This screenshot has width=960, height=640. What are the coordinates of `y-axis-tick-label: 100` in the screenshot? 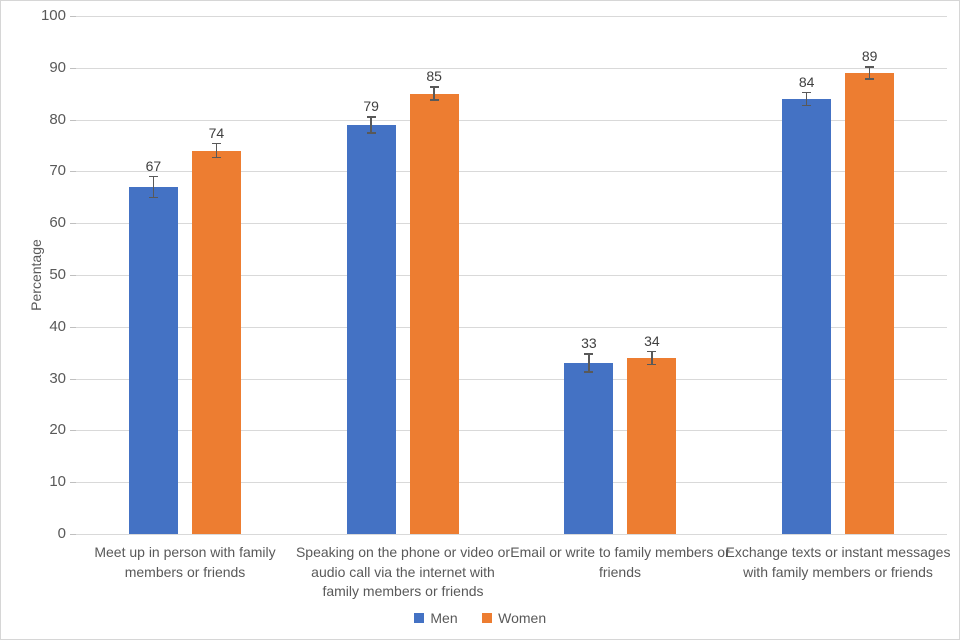 It's located at (53, 15).